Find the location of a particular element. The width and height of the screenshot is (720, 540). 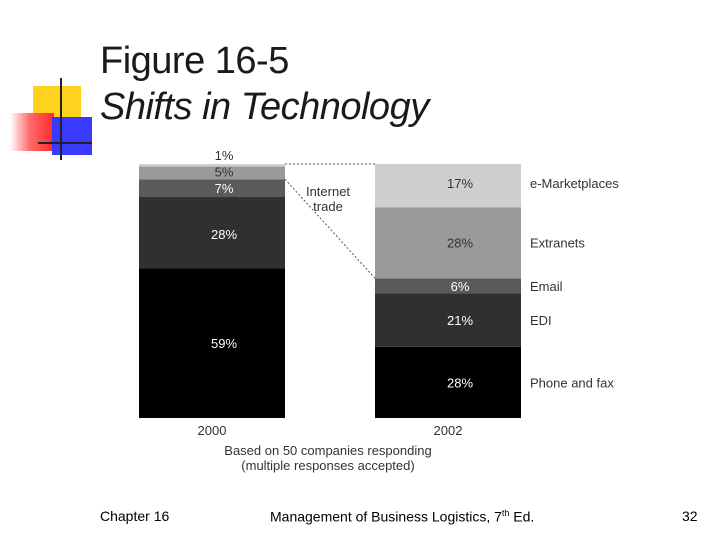

bar-2000-email is located at coordinates (212, 188).